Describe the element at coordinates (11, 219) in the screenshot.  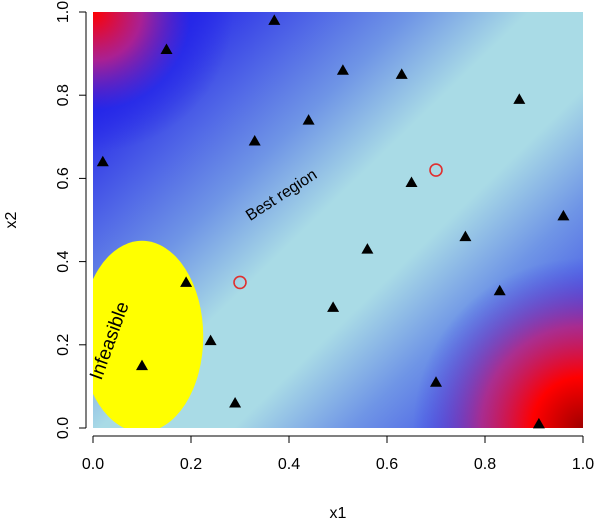
I see `y-axis-label: x2` at that location.